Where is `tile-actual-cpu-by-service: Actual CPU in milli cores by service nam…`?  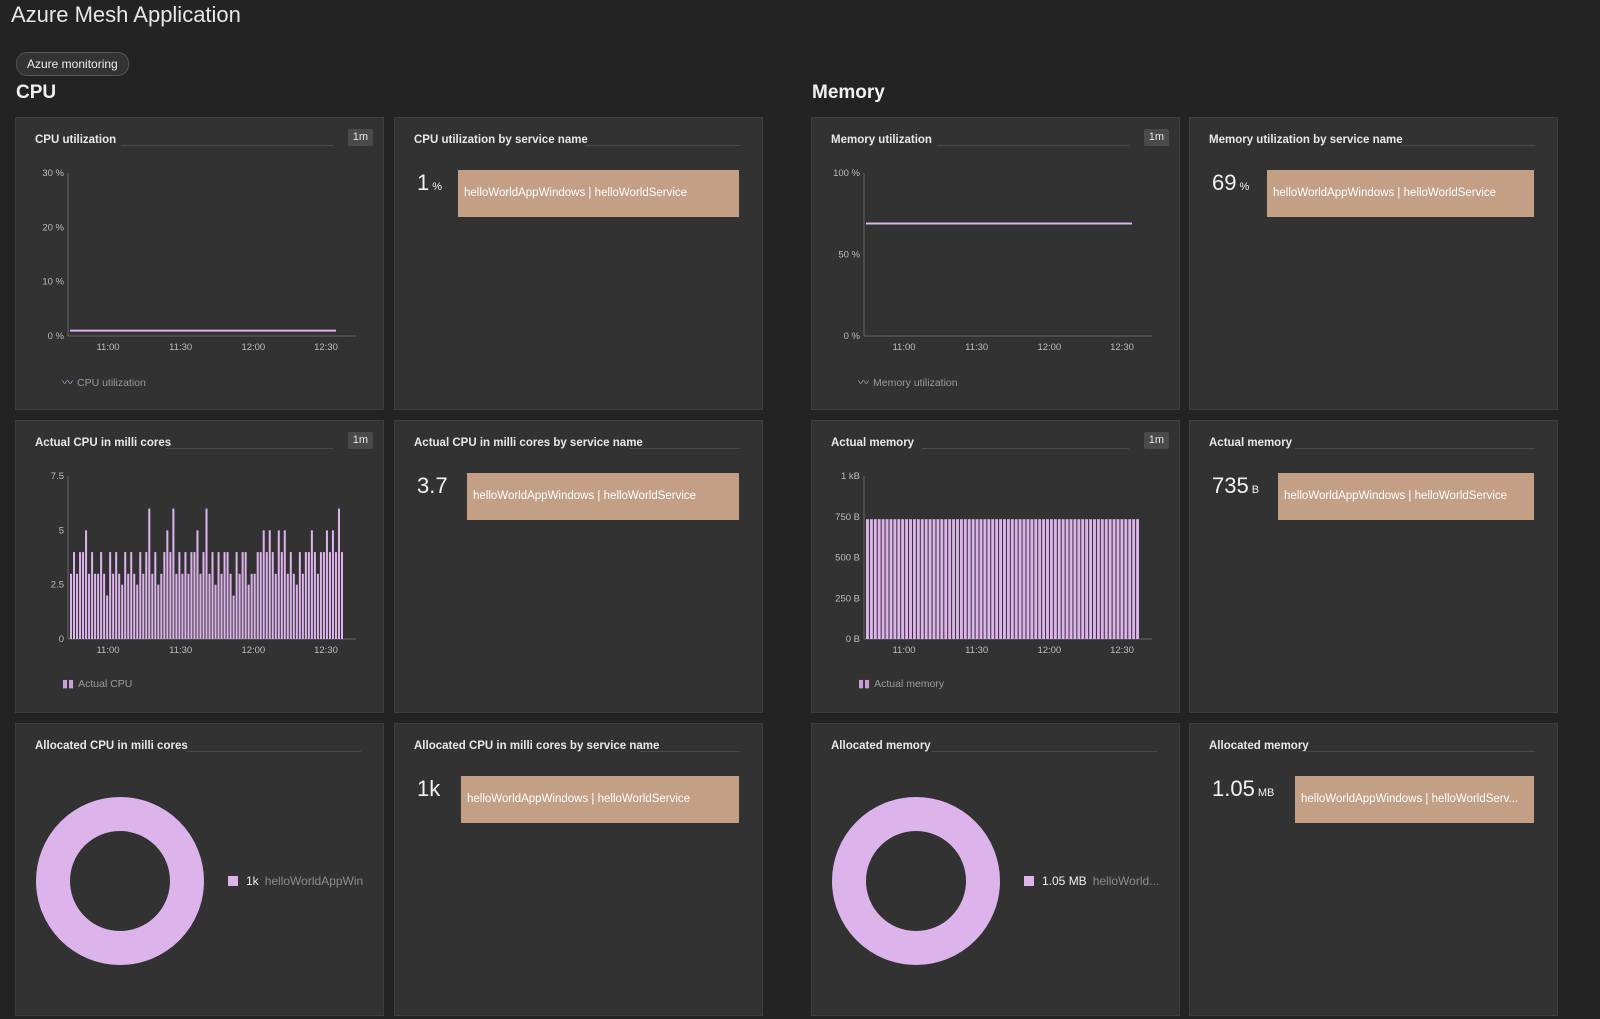 tile-actual-cpu-by-service: Actual CPU in milli cores by service nam… is located at coordinates (578, 566).